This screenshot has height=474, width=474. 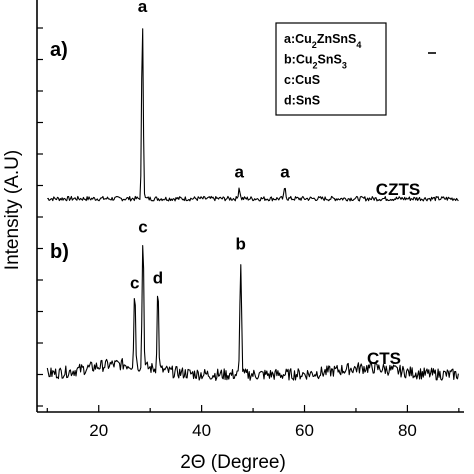 I want to click on sample-name: CZTS, so click(x=398, y=189).